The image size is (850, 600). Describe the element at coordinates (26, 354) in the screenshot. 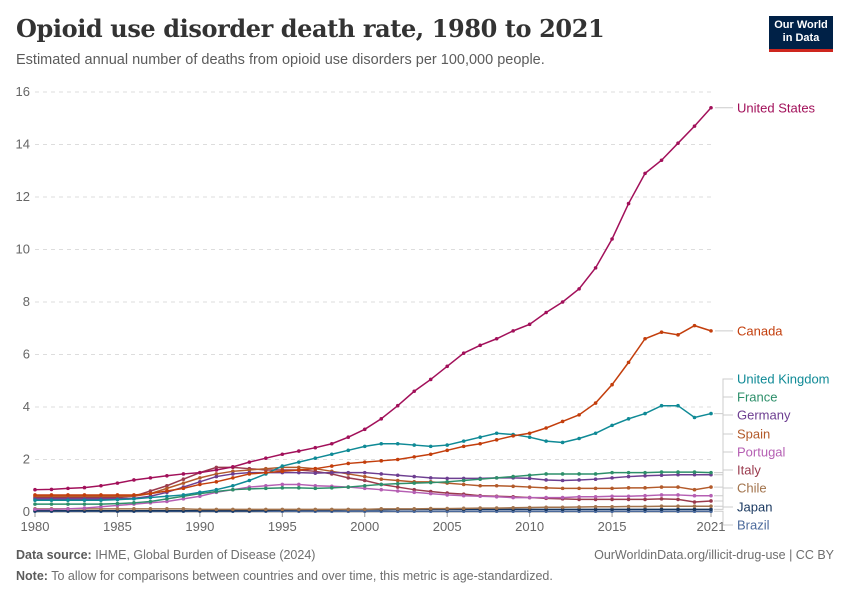

I see `y-tick-label: 6` at that location.